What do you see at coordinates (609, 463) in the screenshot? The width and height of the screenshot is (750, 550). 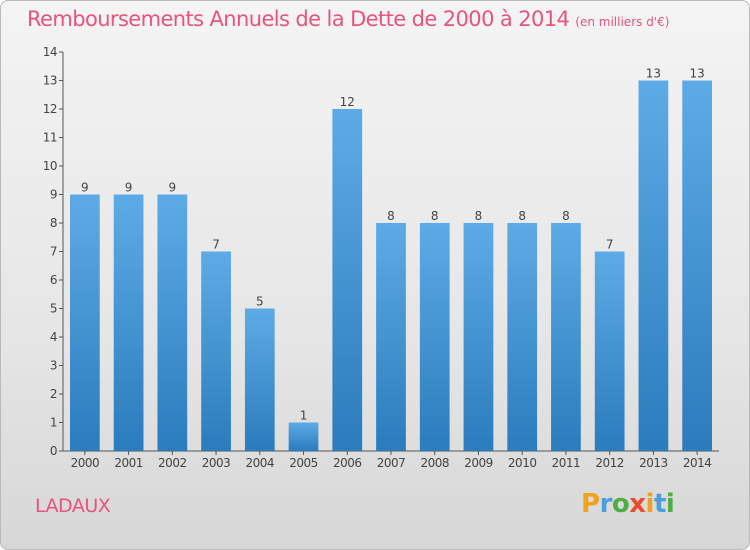 I see `x-tick-label: 2012` at bounding box center [609, 463].